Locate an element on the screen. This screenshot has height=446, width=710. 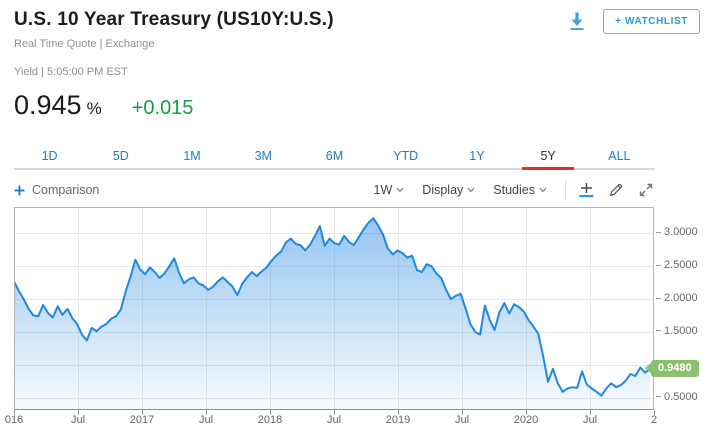
page-title: U.S. 10 Year Treasury (US10Y:U.S.) is located at coordinates (174, 19).